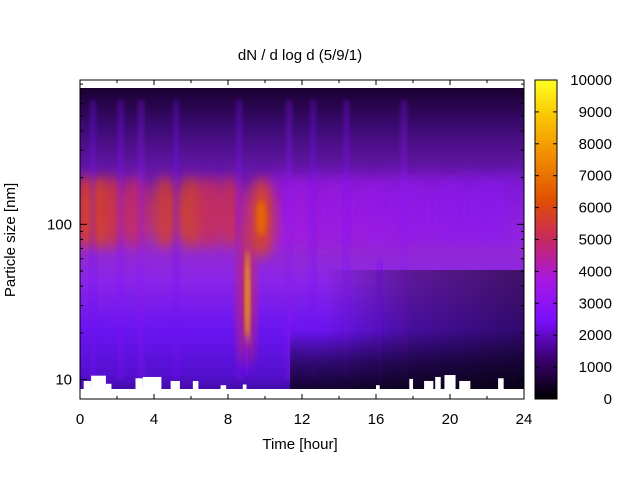 The width and height of the screenshot is (640, 480). I want to click on colorbar-tick-label: 9000, so click(595, 112).